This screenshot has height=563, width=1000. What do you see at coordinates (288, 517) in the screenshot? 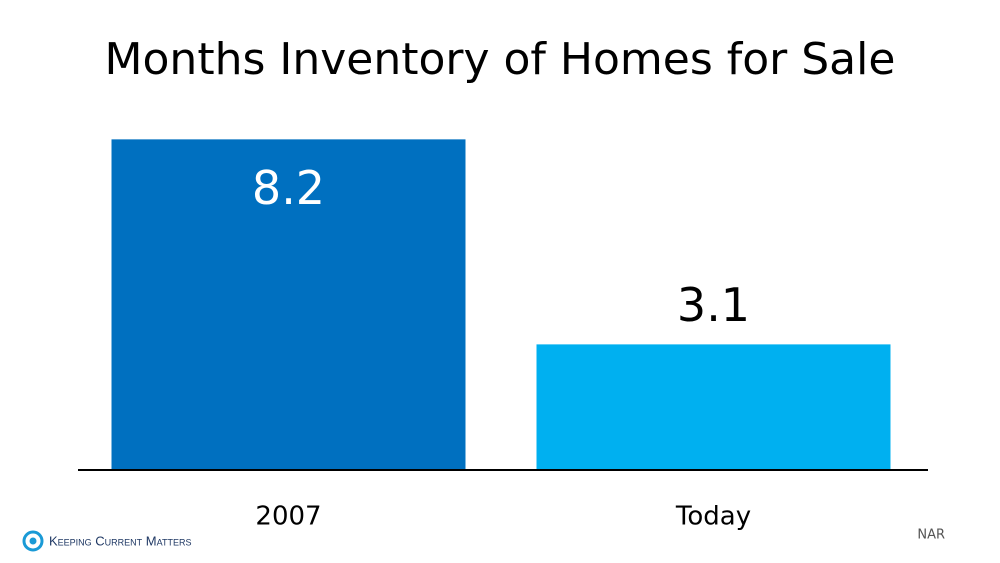
I see `x-tick-label: 2007` at bounding box center [288, 517].